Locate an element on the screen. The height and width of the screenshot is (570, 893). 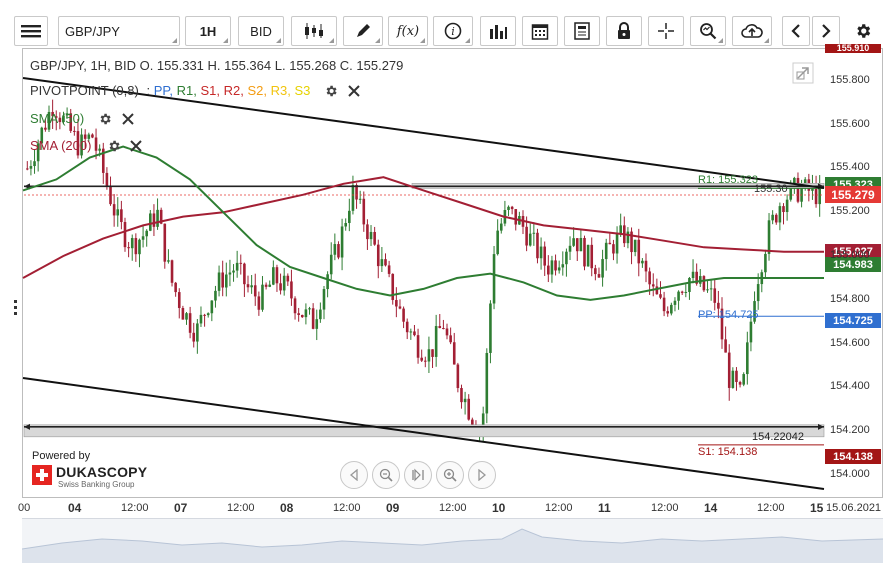
volume-button is located at coordinates (498, 31).